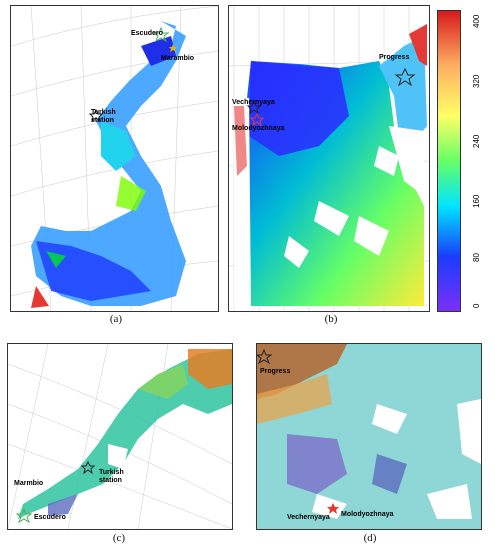 This screenshot has height=550, width=495. Describe the element at coordinates (116, 319) in the screenshot. I see `caption-a: (a)` at that location.